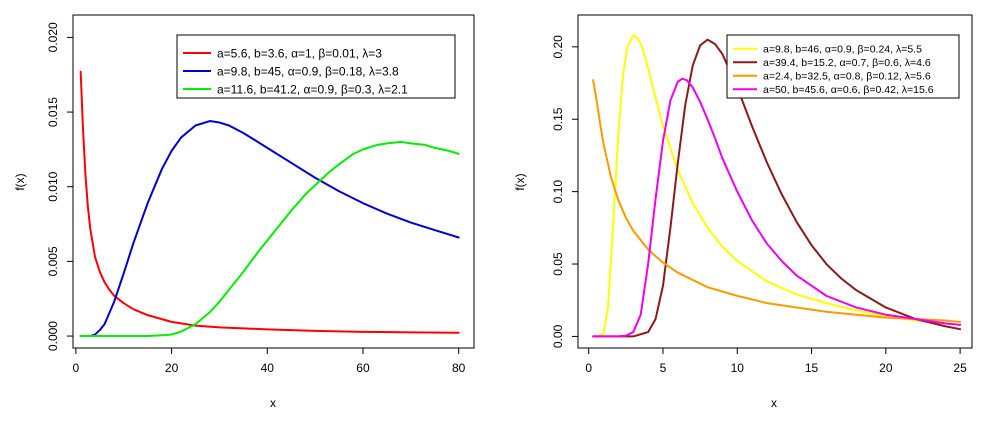  I want to click on legend-label: a=39.4, b=15.2, α=0.7, β=0.6, λ=4.6, so click(847, 63).